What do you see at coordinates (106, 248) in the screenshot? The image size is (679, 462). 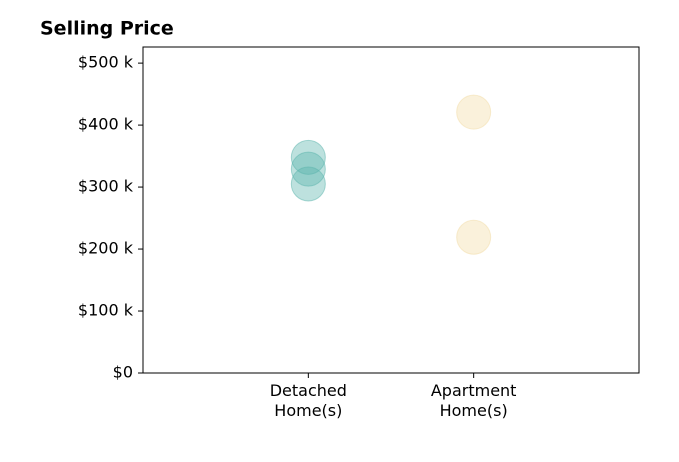 I see `y-tick-label: $200 k` at bounding box center [106, 248].